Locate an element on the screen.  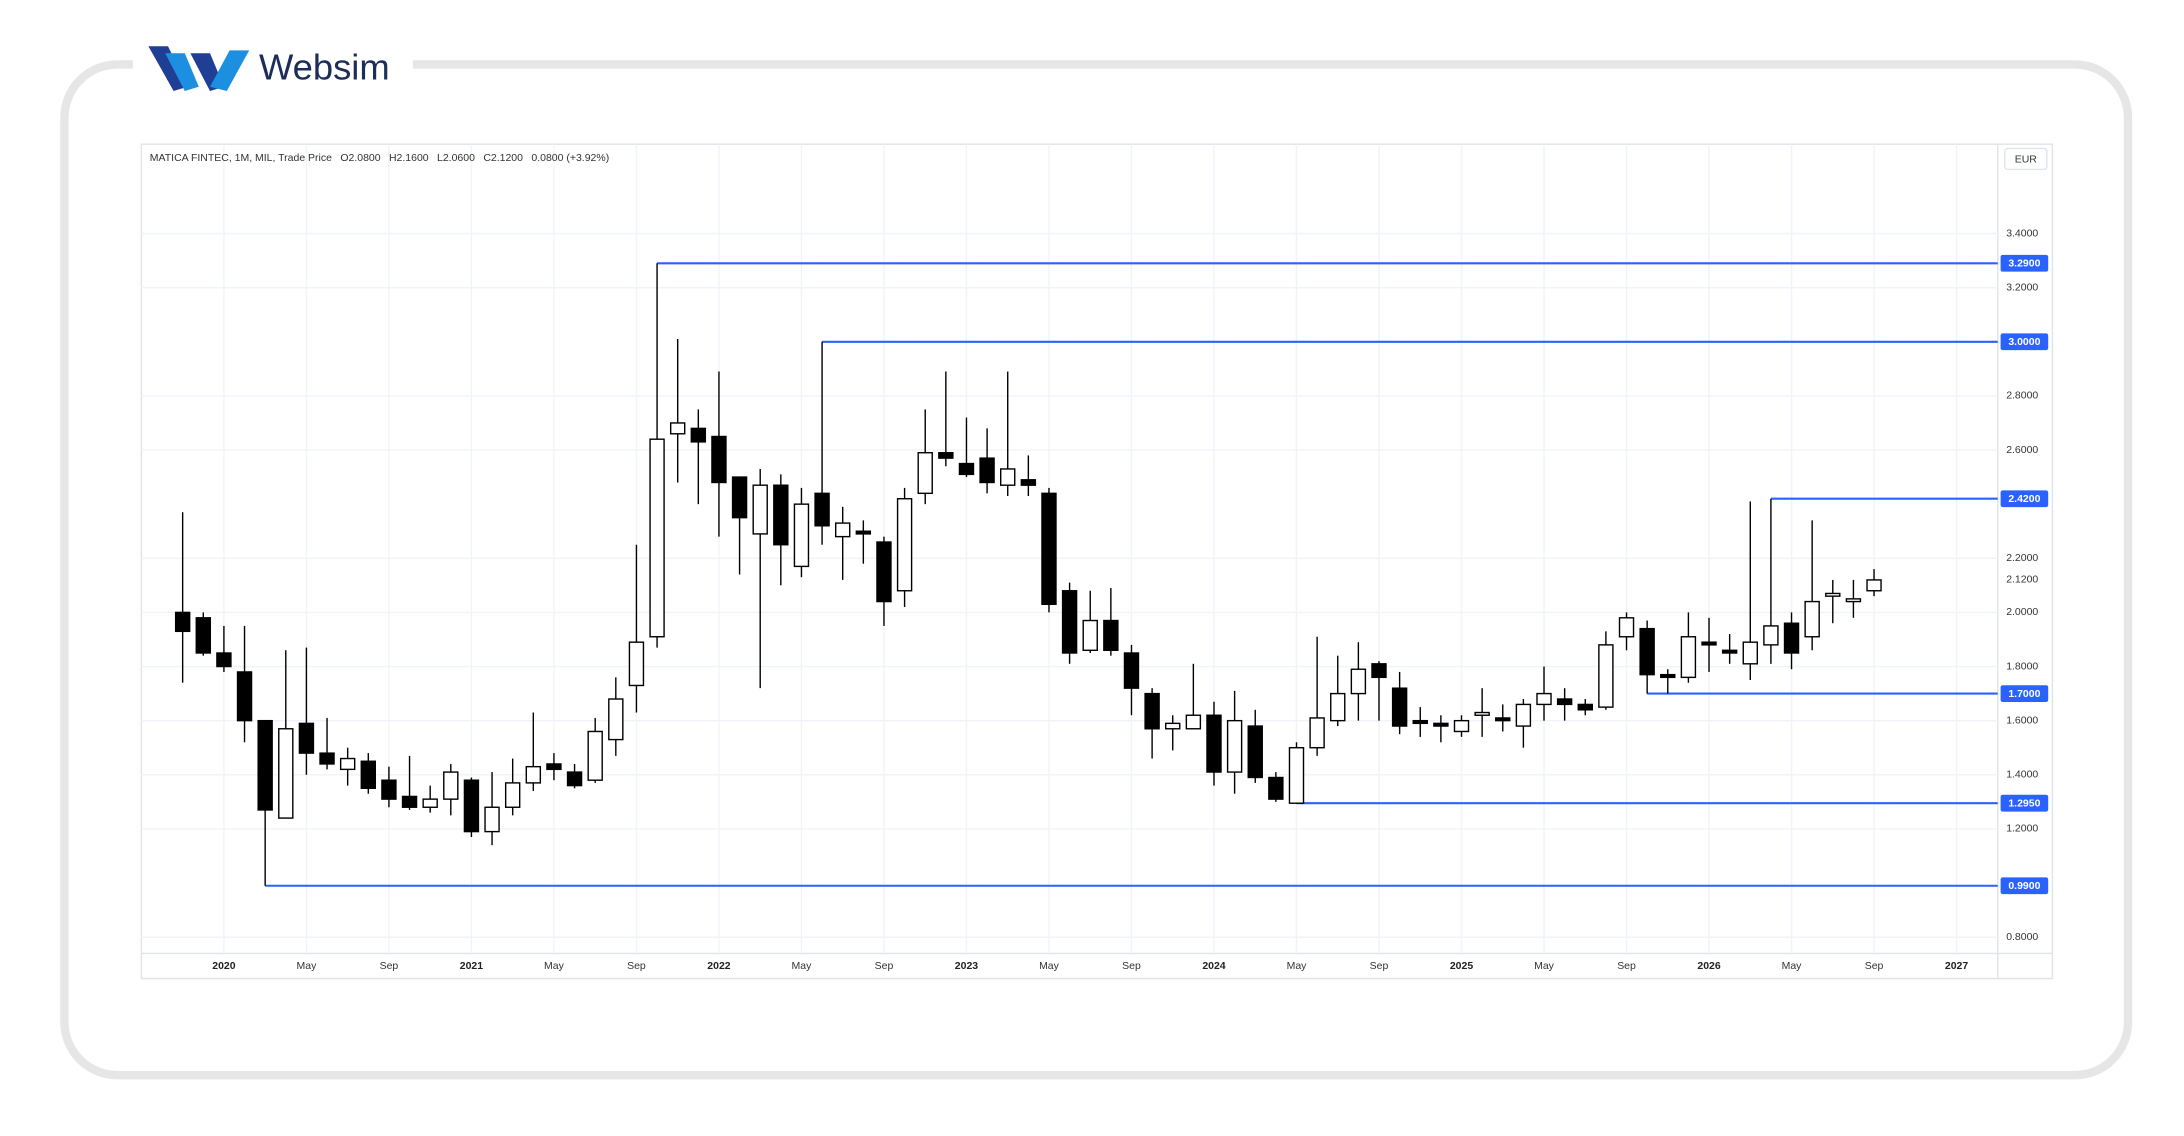
level-label: 1.7000 is located at coordinates (2024, 694).